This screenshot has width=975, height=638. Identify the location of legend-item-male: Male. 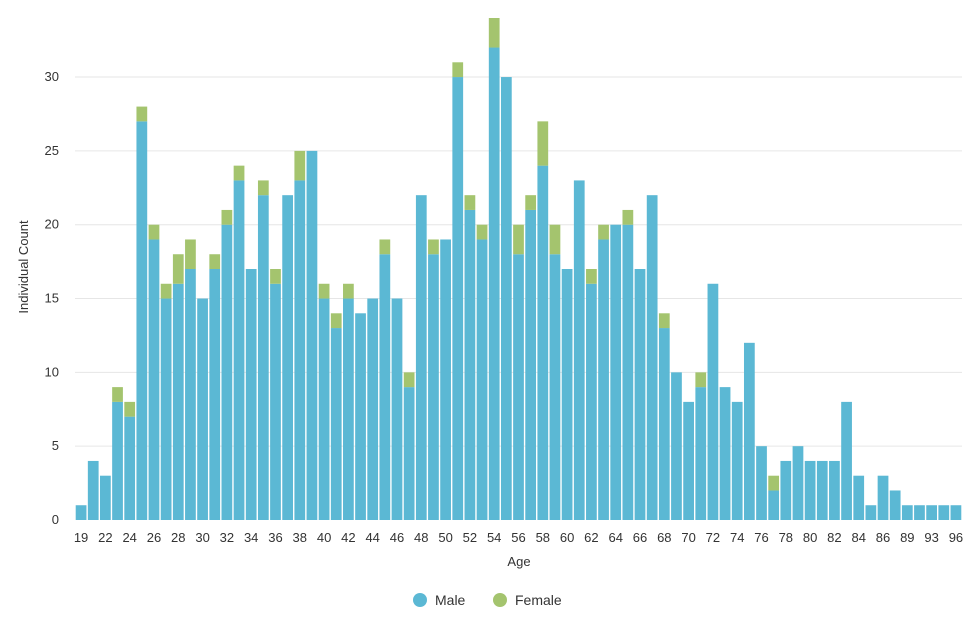
(439, 600).